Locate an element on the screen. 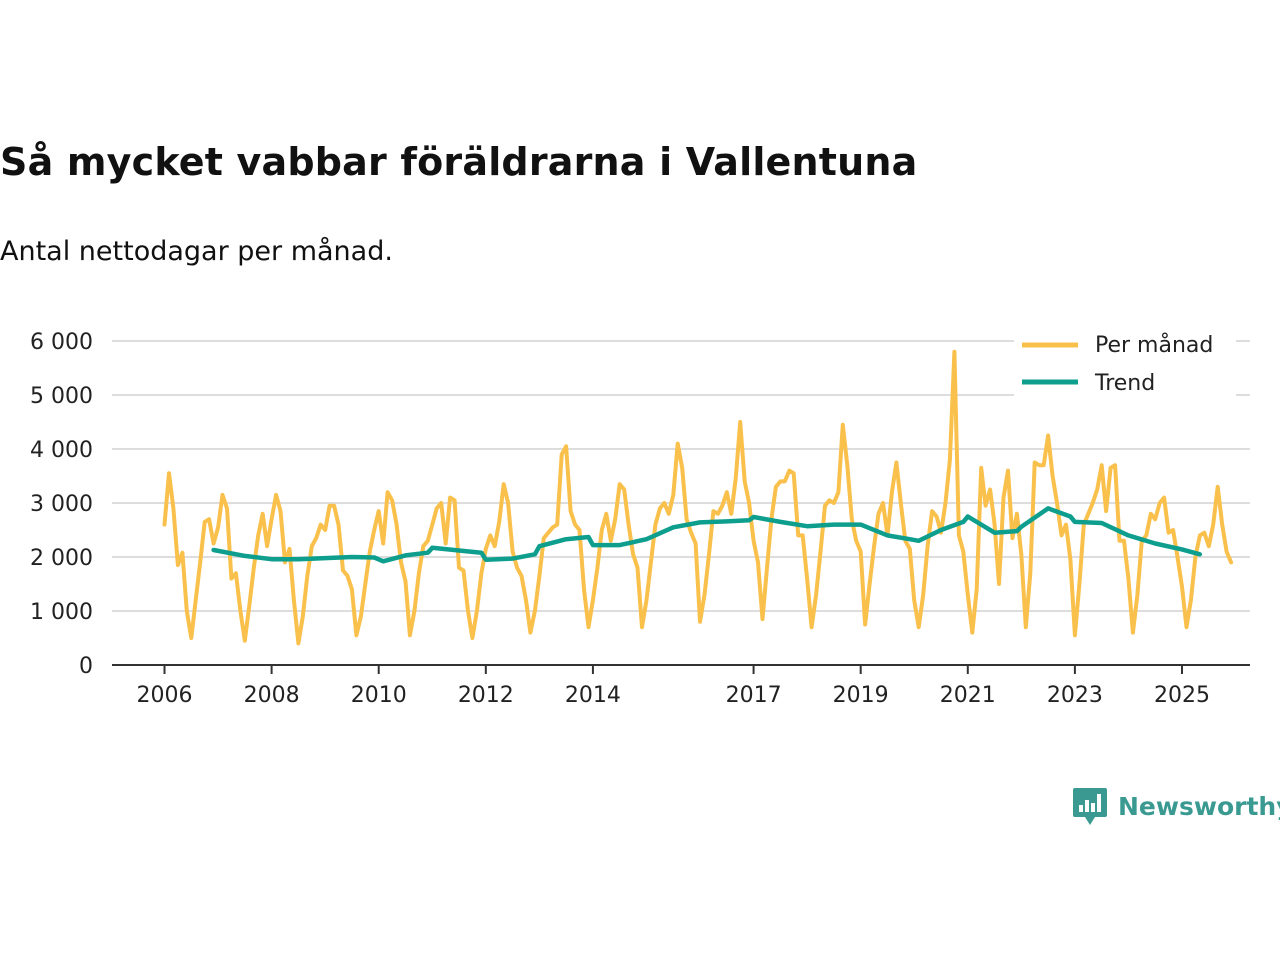  x-tick-label: 2012 is located at coordinates (486, 695).